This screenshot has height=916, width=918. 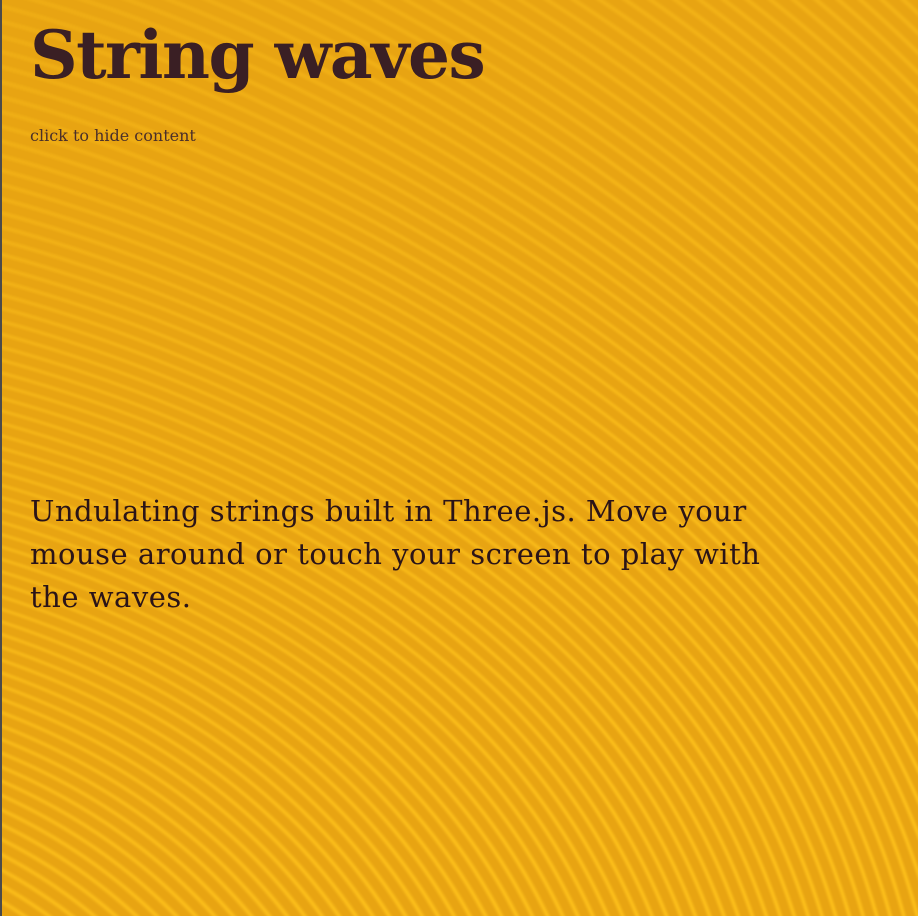 I want to click on window-edge, so click(x=1, y=458).